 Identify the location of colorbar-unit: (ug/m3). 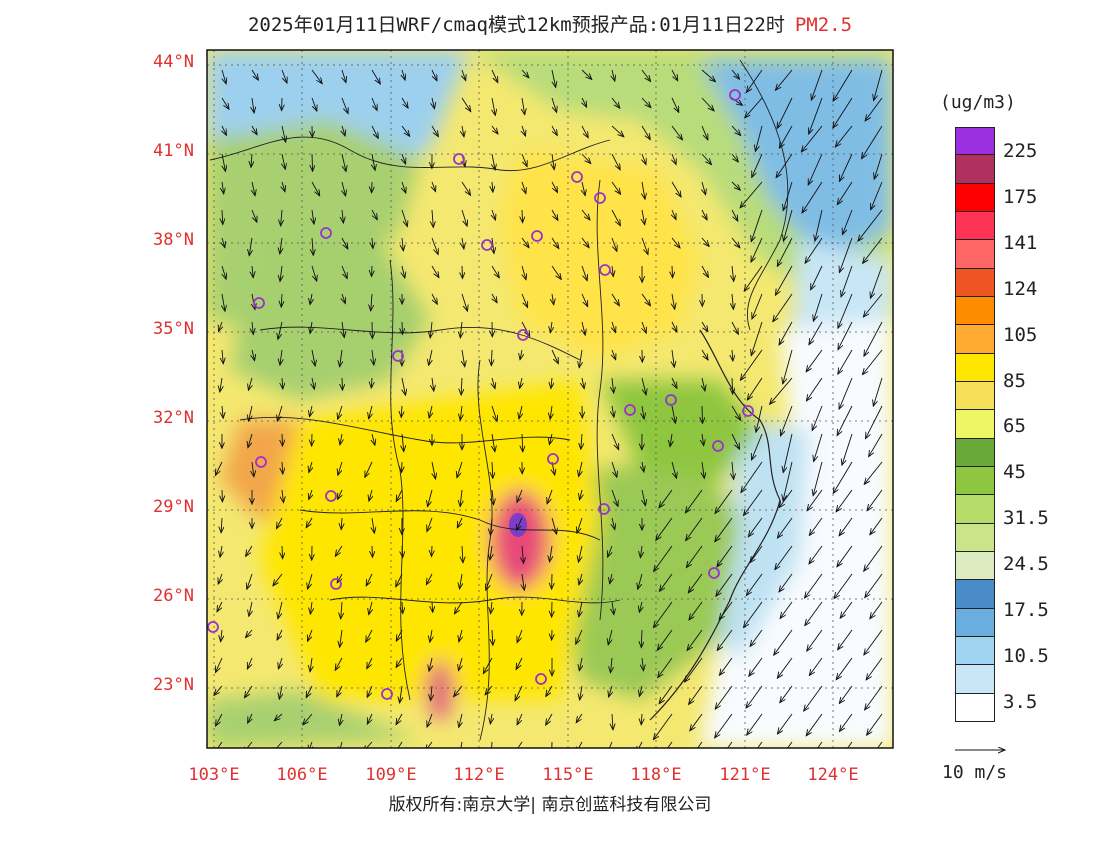
(978, 102).